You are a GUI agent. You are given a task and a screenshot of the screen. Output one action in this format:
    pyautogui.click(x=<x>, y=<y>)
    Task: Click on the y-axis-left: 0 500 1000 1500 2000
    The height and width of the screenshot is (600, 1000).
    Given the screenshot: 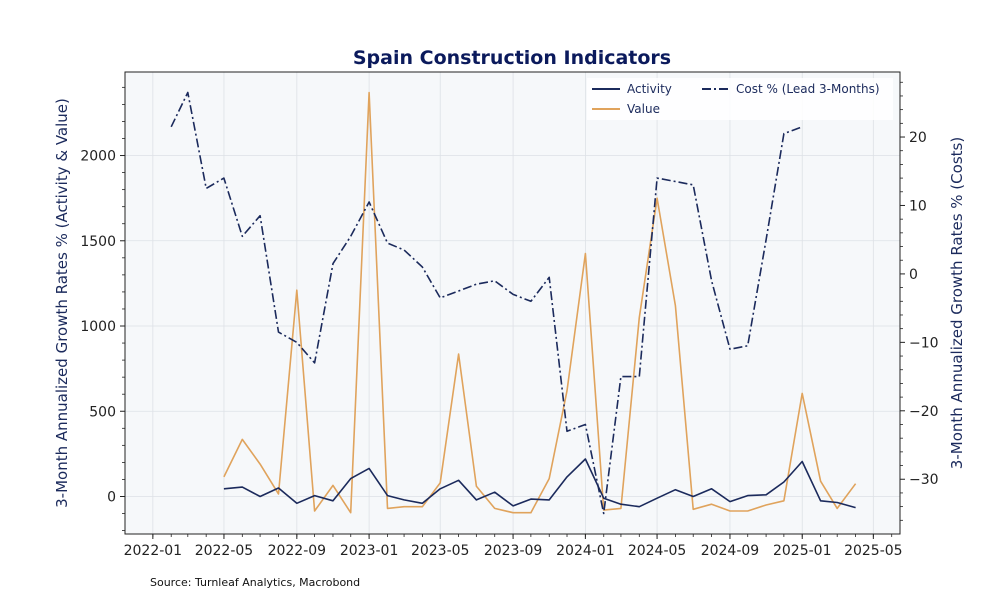 What is the action you would take?
    pyautogui.click(x=102, y=308)
    